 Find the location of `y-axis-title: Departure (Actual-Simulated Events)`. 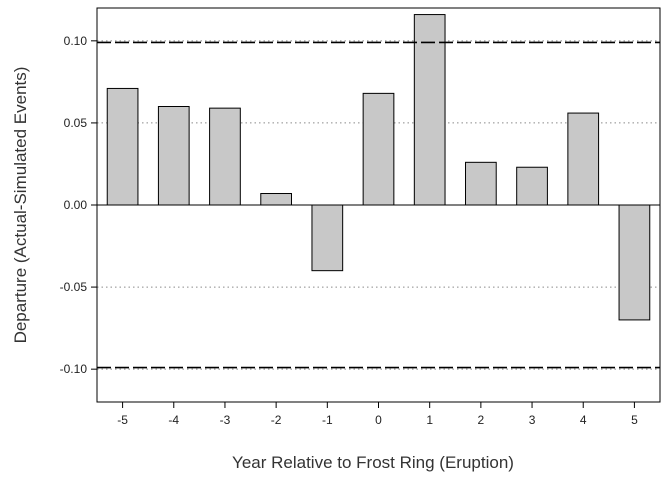

y-axis-title: Departure (Actual-Simulated Events) is located at coordinates (20, 205).